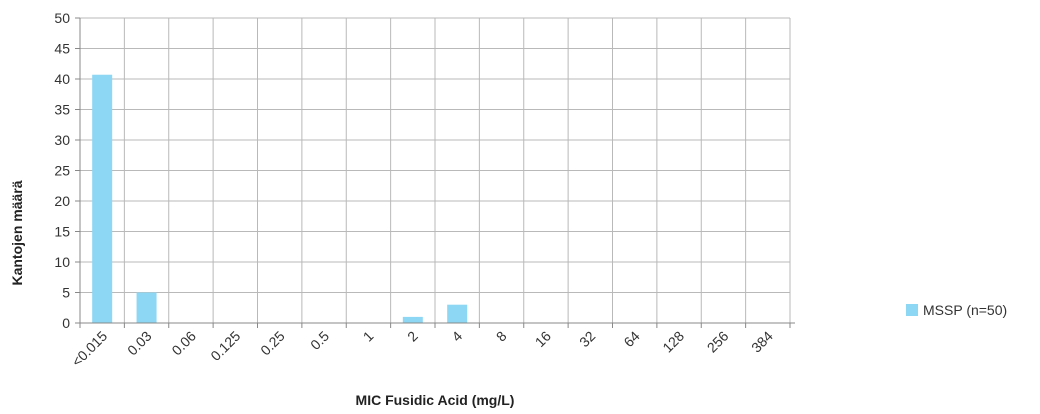 This screenshot has height=414, width=1040. I want to click on x-tick-label: 8, so click(501, 336).